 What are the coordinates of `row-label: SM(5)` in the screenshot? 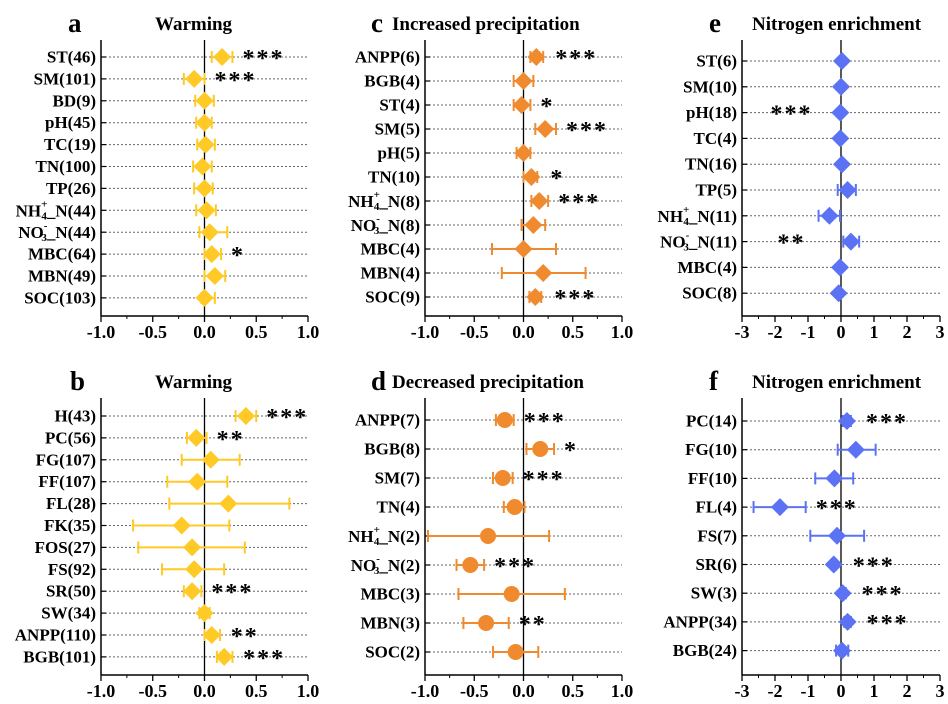 It's located at (397, 129).